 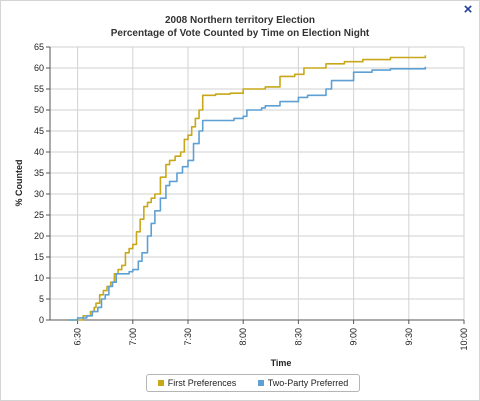 What do you see at coordinates (253, 383) in the screenshot?
I see `chart-legend: First Preferences Two-Party Preferred` at bounding box center [253, 383].